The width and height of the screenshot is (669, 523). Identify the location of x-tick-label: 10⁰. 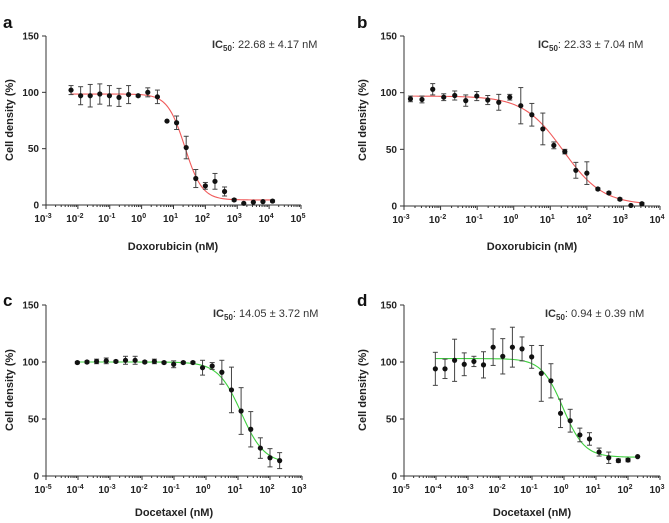
(560, 490).